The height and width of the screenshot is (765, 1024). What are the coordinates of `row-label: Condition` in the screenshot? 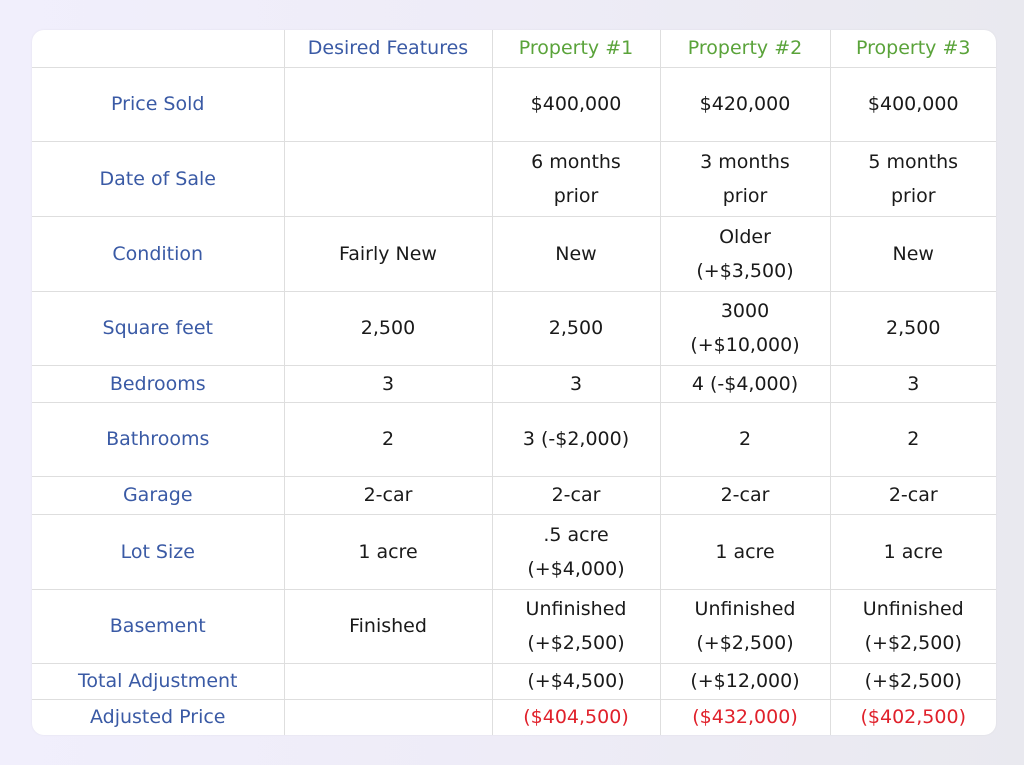 It's located at (158, 253).